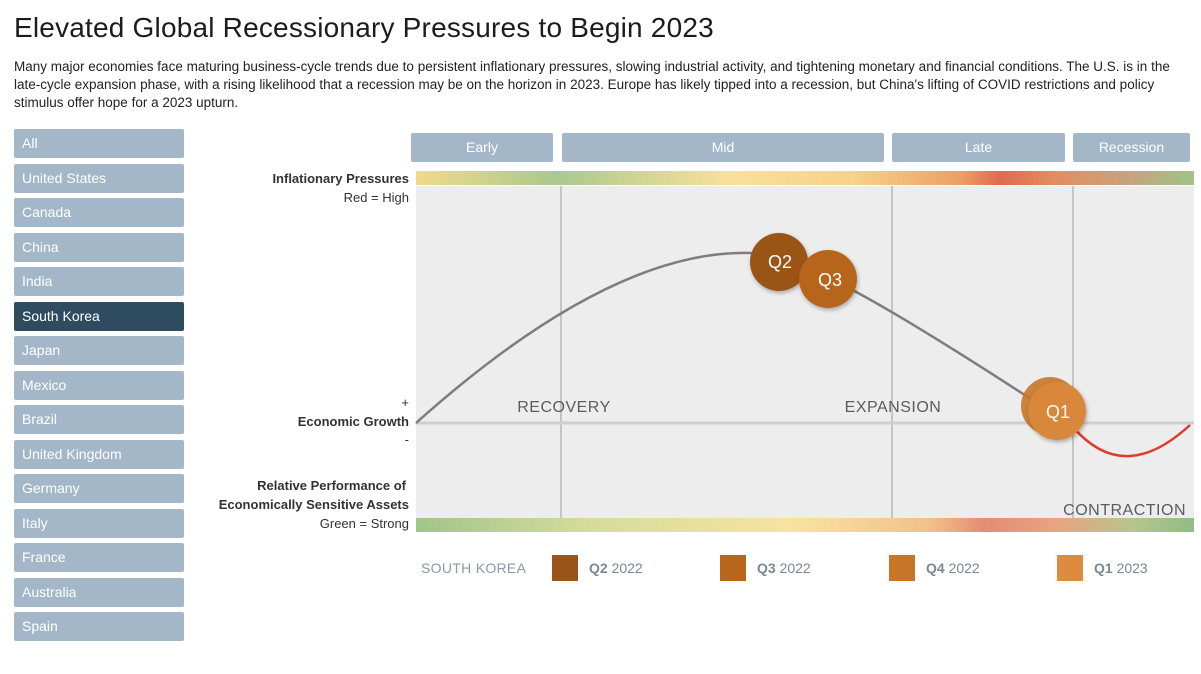 The height and width of the screenshot is (674, 1201). What do you see at coordinates (565, 568) in the screenshot?
I see `legend-swatch-q2` at bounding box center [565, 568].